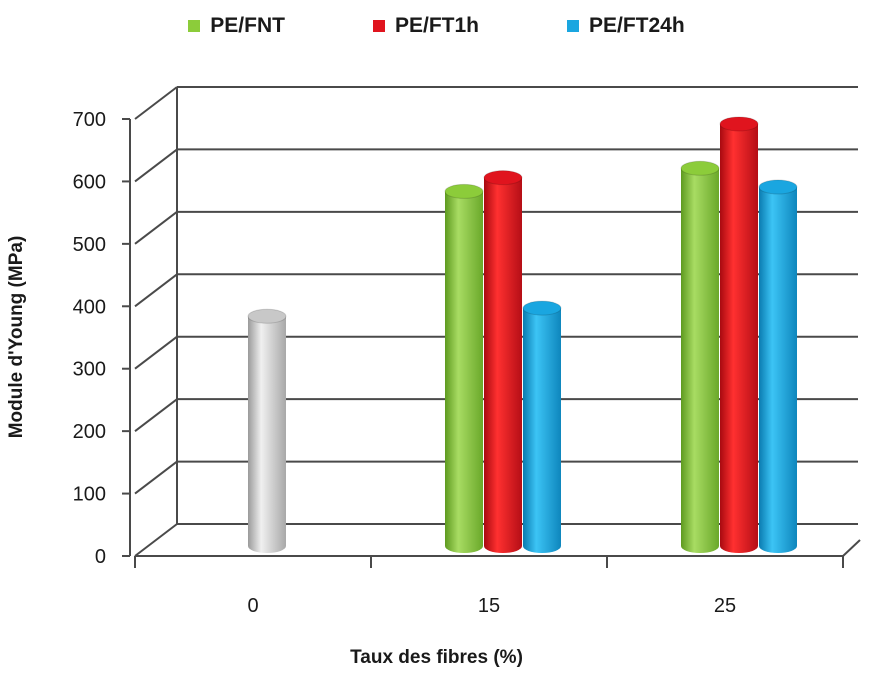 Image resolution: width=873 pixels, height=673 pixels. What do you see at coordinates (739, 546) in the screenshot?
I see `bar-pe-ft1h-25-base` at bounding box center [739, 546].